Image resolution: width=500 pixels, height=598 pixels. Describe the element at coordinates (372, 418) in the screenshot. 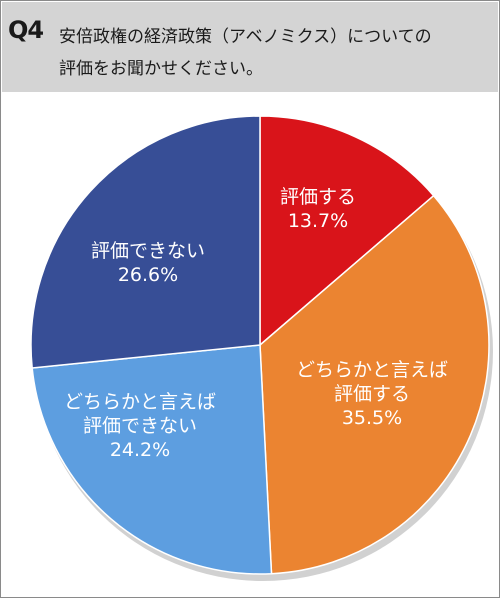

I see `slice-value-label: 35.5%` at that location.